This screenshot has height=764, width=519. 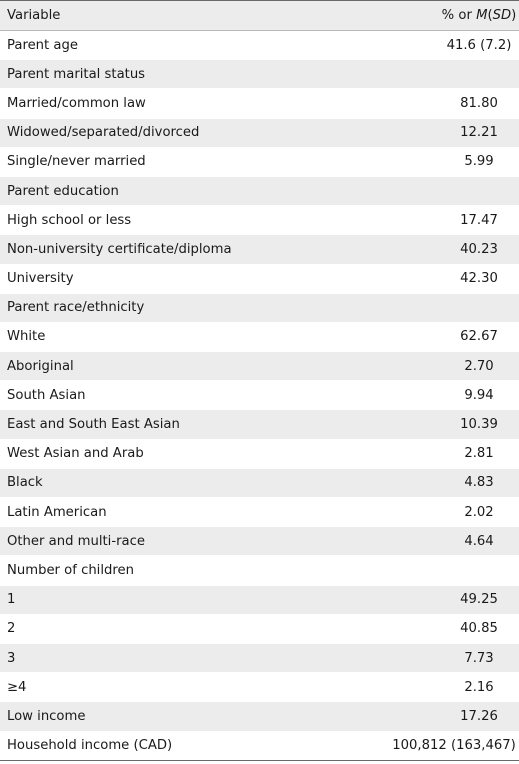 What do you see at coordinates (479, 425) in the screenshot?
I see `row-value: 10.39` at bounding box center [479, 425].